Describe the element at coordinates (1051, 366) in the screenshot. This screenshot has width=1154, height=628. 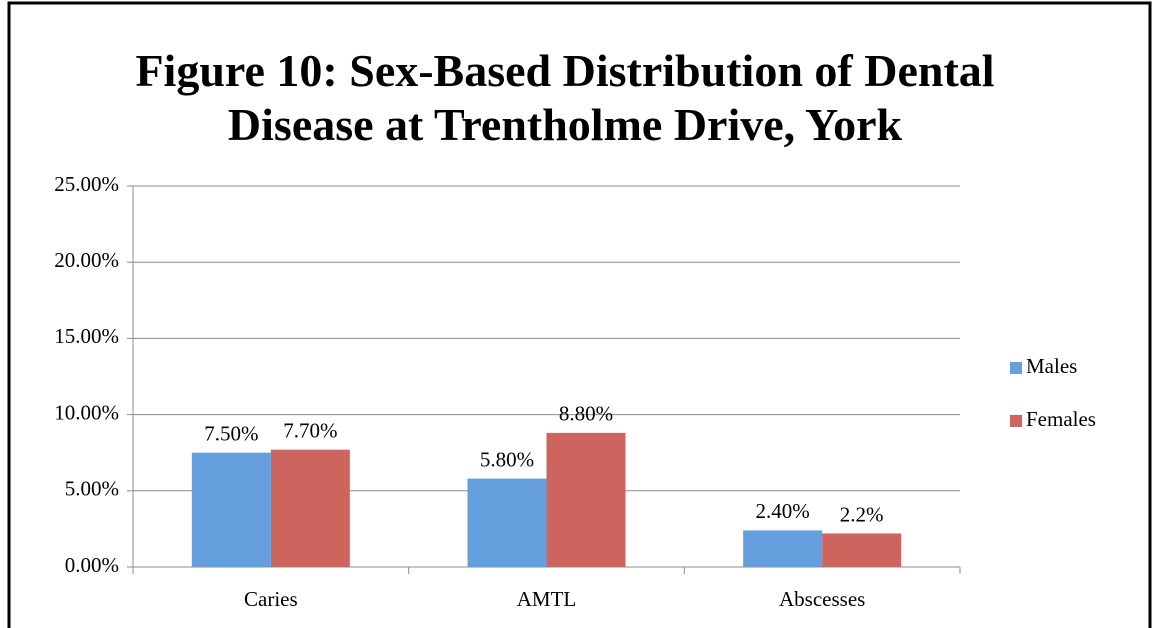
I see `legend-label: Males` at that location.